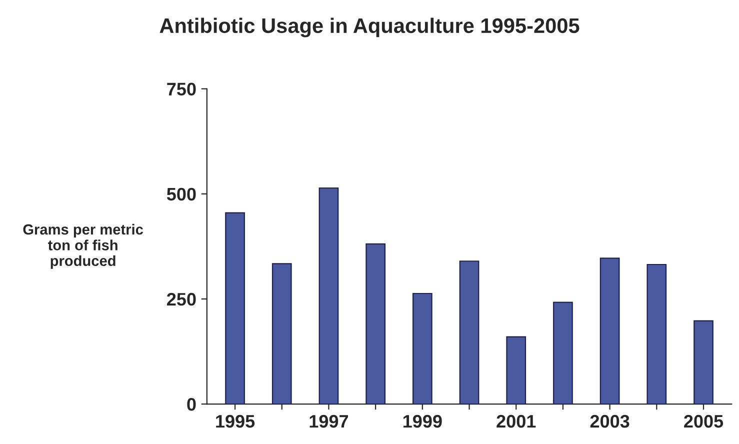 The height and width of the screenshot is (444, 739). Describe the element at coordinates (181, 194) in the screenshot. I see `y-tick-label: 500` at that location.